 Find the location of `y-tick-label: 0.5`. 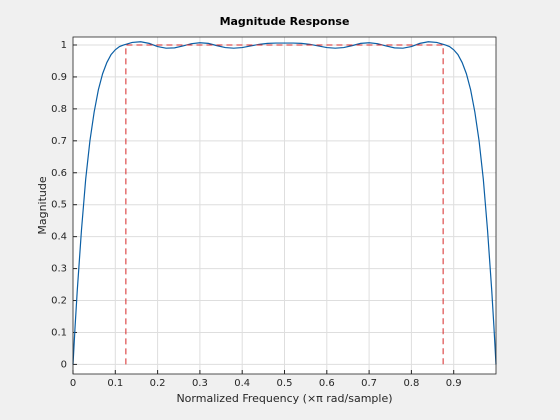

y-tick-label: 0.5 is located at coordinates (59, 205).